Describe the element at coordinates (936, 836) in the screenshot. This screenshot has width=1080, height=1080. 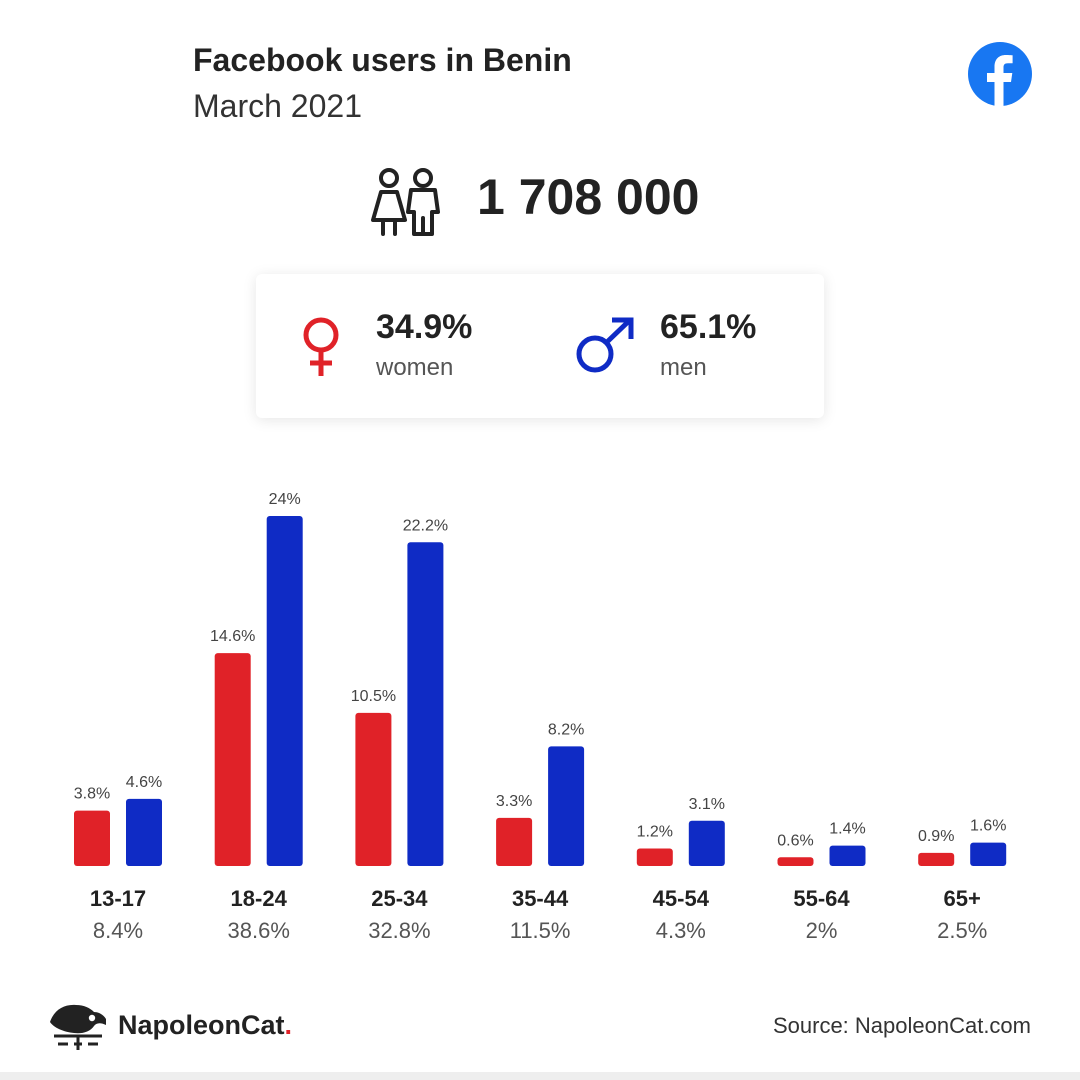
I see `data-label-women-65+: 0.9%` at that location.